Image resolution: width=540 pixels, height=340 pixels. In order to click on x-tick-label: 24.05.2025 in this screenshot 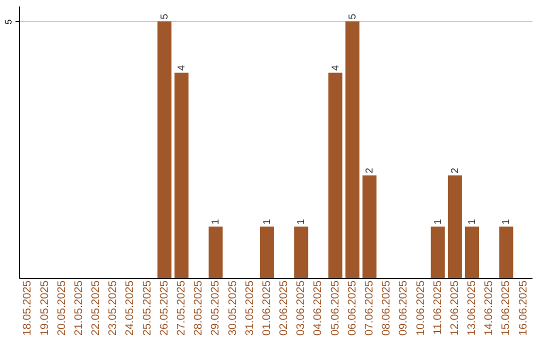, I will do `click(130, 308)`.